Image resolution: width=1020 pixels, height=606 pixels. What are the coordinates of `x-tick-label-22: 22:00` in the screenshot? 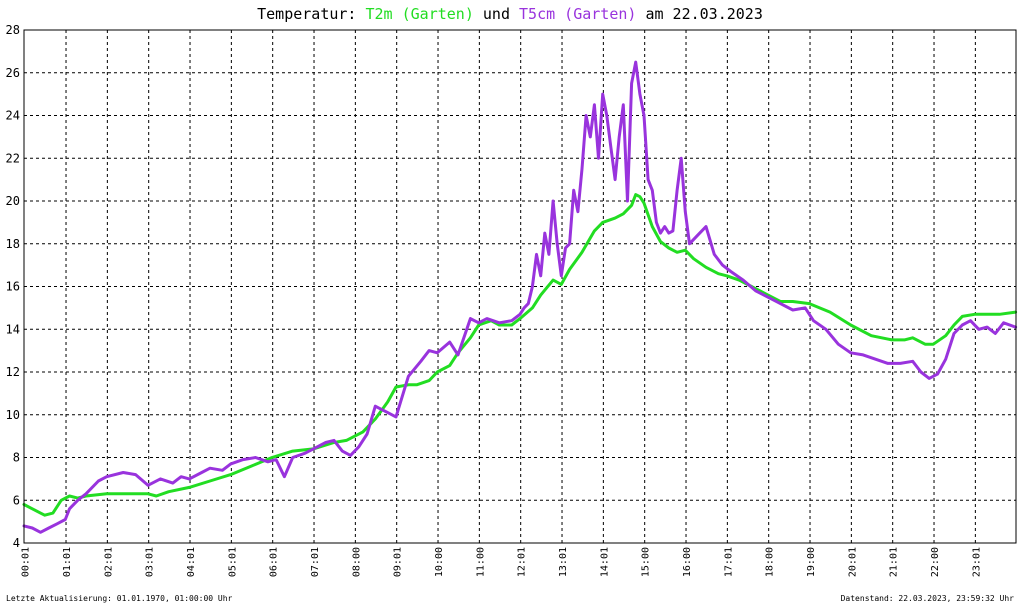 It's located at (935, 562).